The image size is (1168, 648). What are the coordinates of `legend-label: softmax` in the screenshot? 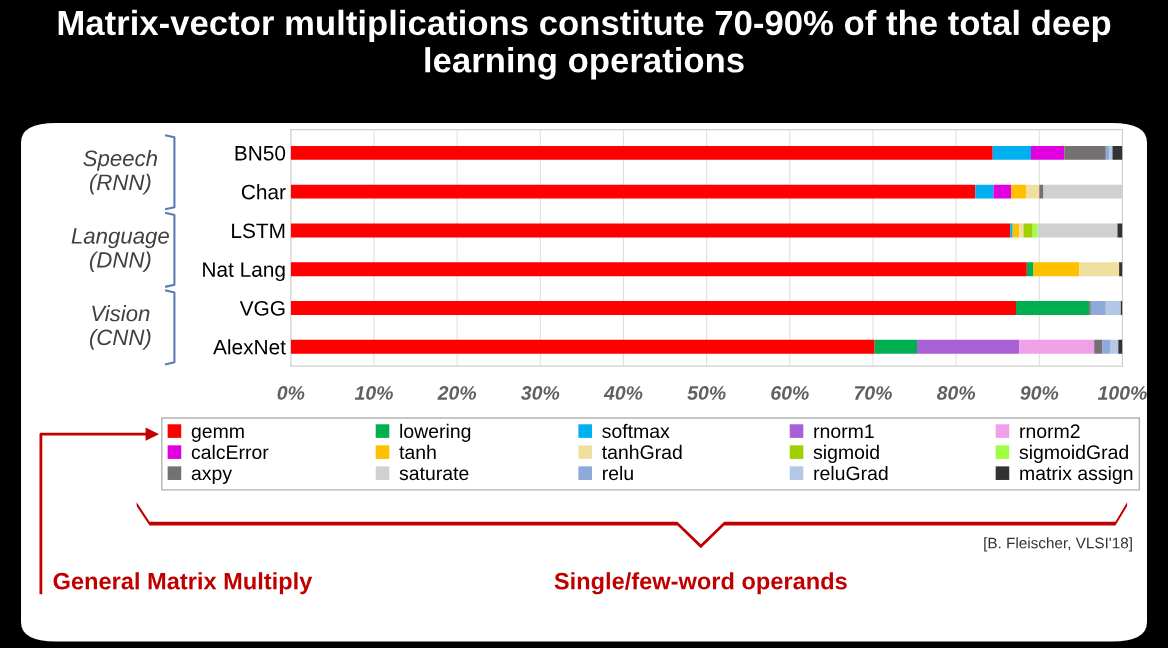 It's located at (636, 431).